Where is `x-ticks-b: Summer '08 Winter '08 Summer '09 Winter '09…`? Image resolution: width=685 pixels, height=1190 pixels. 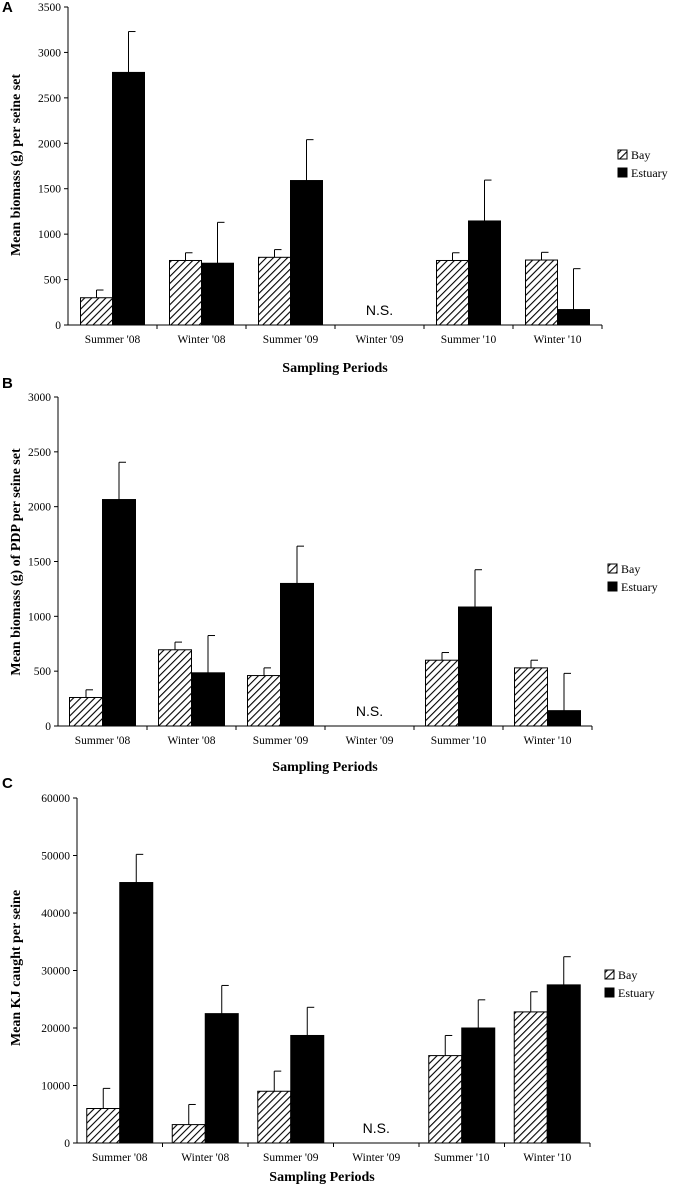 x-ticks-b: Summer '08 Winter '08 Summer '09 Winter '09… is located at coordinates (334, 736).